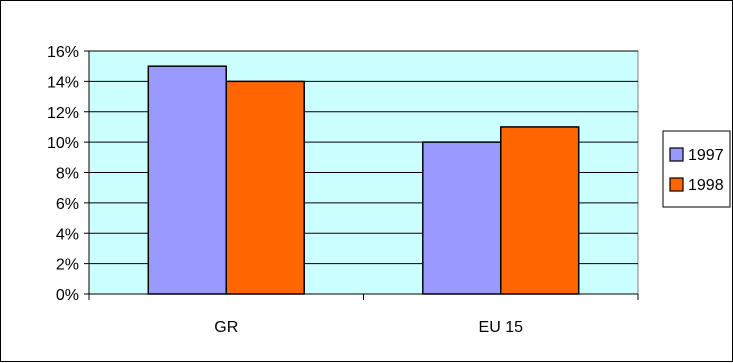 This screenshot has width=733, height=363. Describe the element at coordinates (67, 204) in the screenshot. I see `y-tick-label: 6%` at that location.